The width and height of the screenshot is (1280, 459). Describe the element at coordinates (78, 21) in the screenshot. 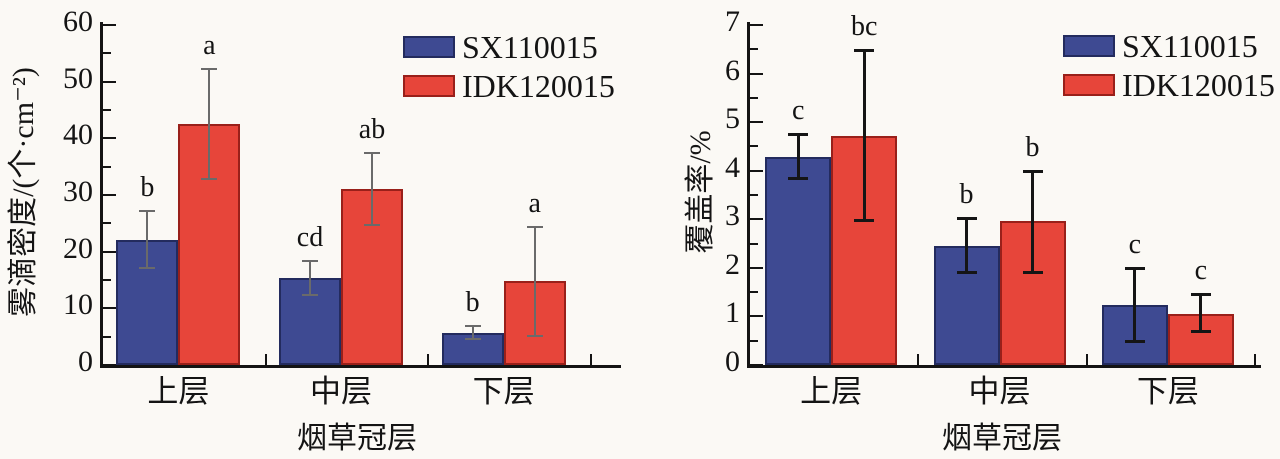

I see `y-axis-tick-label: 60` at that location.